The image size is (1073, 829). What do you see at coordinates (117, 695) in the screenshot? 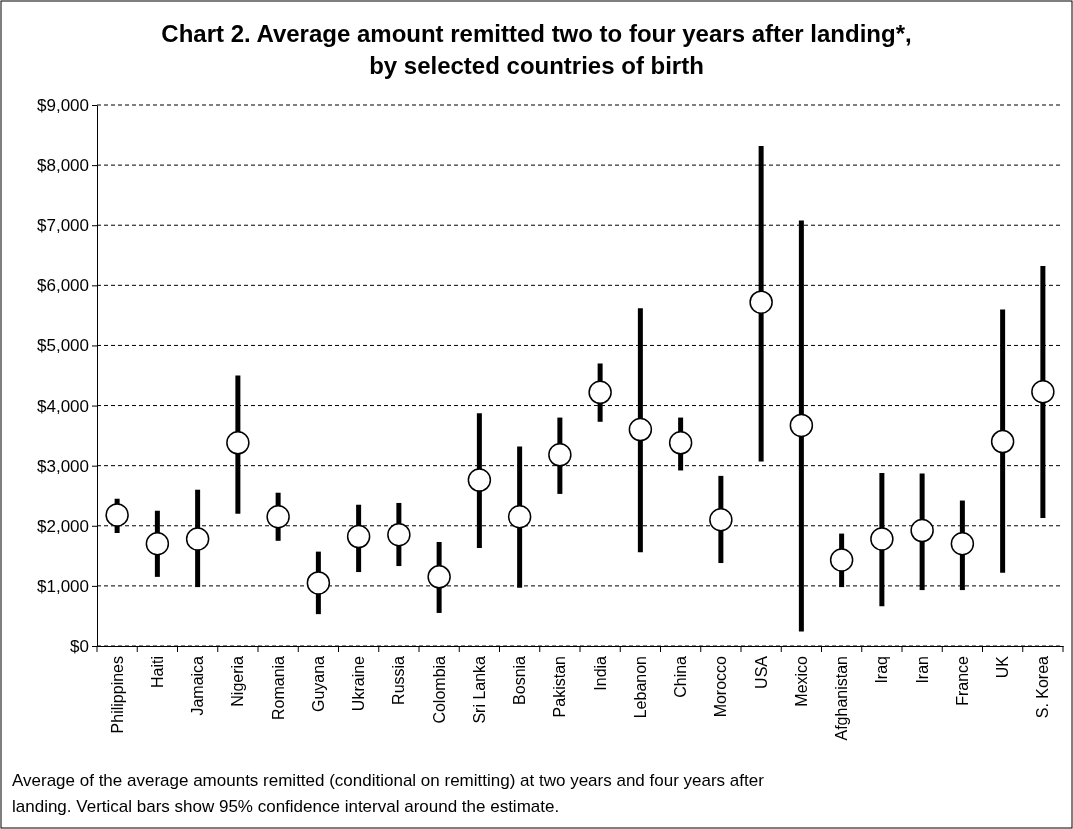
I see `x-tick-label: Philippines` at bounding box center [117, 695].